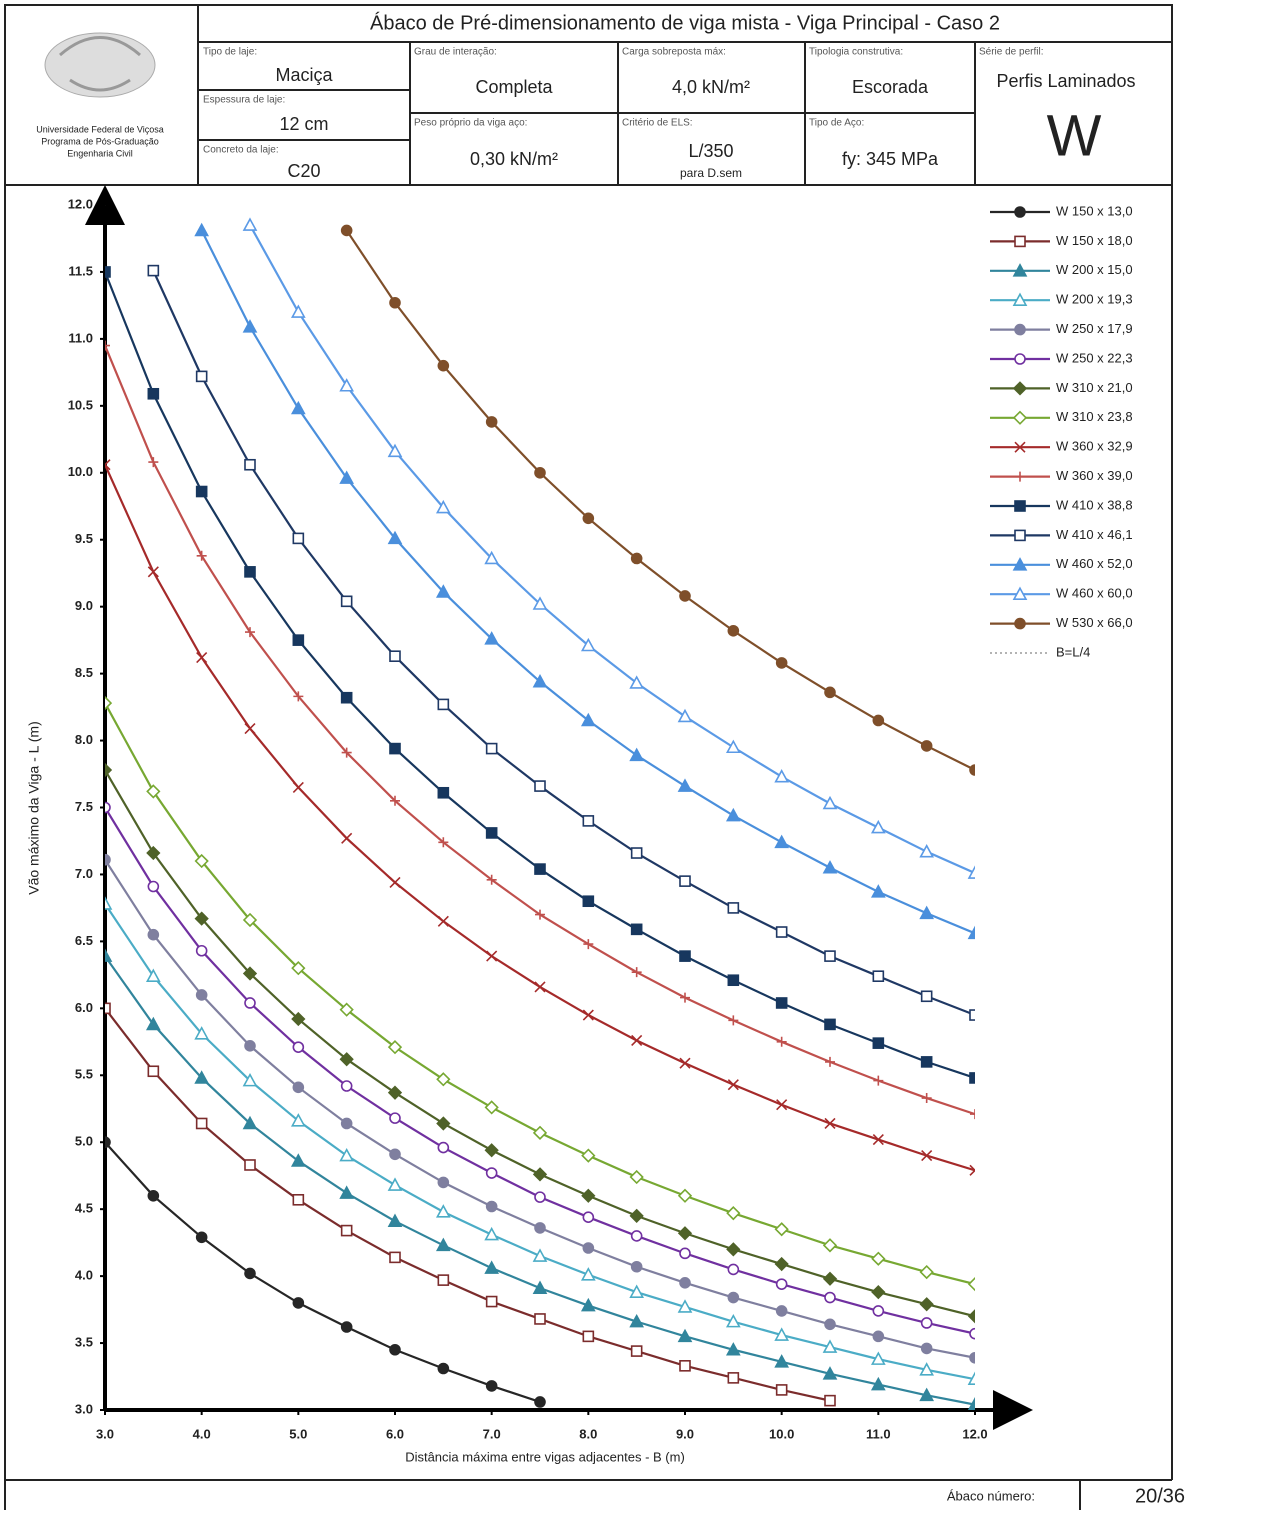 The height and width of the screenshot is (1522, 1269). Describe the element at coordinates (674, 52) in the screenshot. I see `field-label: Carga sobreposta máx:` at that location.